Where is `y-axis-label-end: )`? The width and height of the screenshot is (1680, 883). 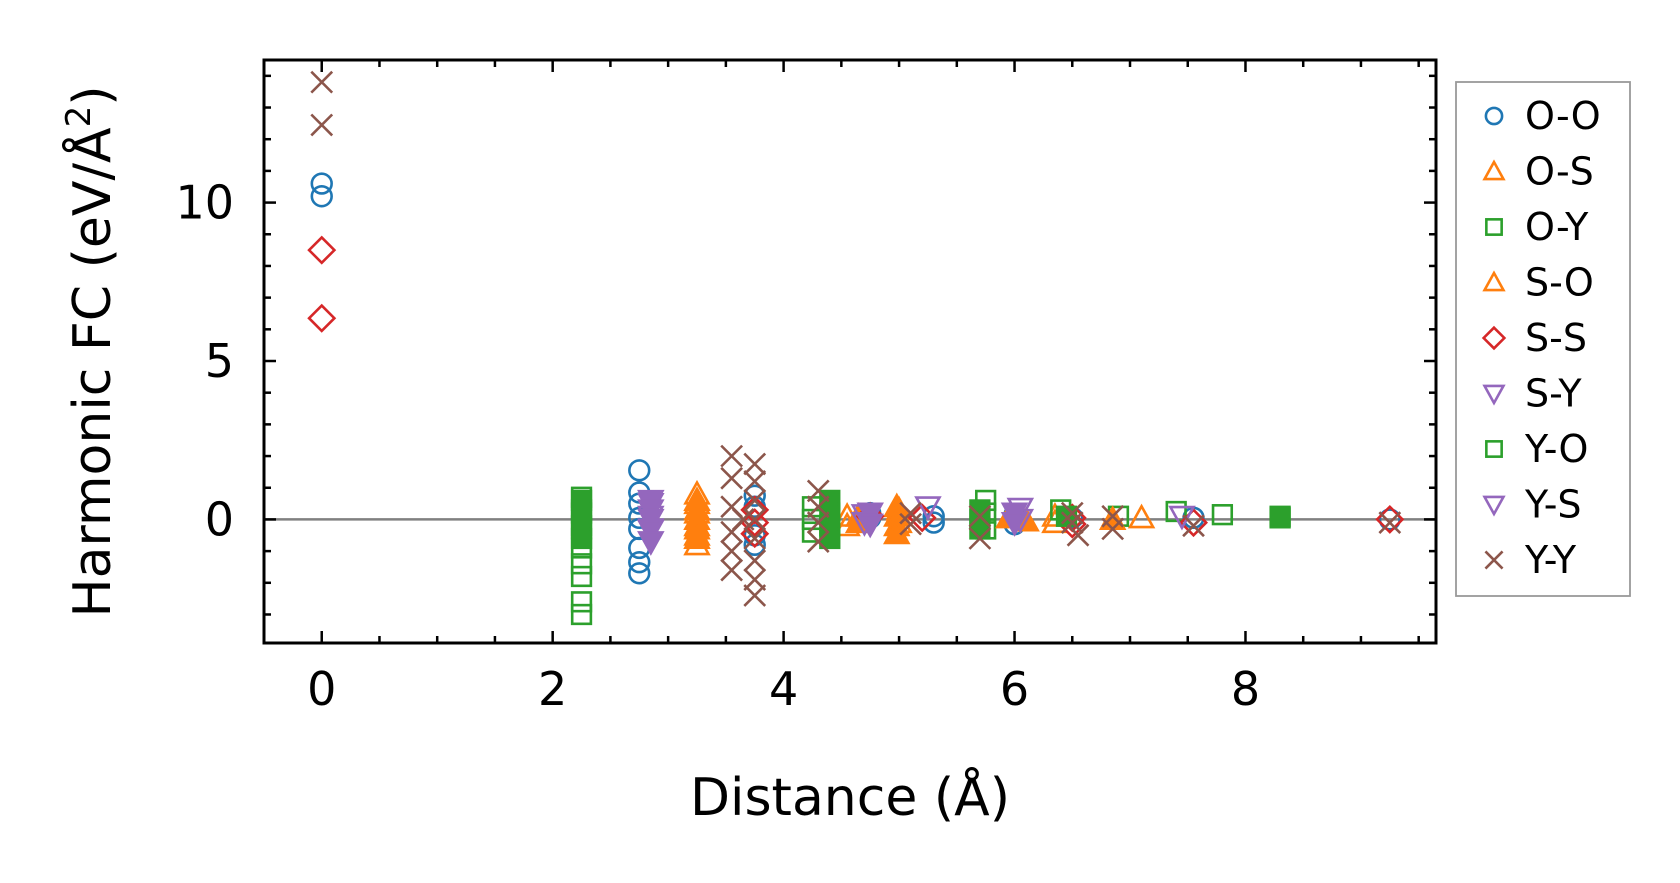
y-axis-label-end: ) is located at coordinates (93, 95).